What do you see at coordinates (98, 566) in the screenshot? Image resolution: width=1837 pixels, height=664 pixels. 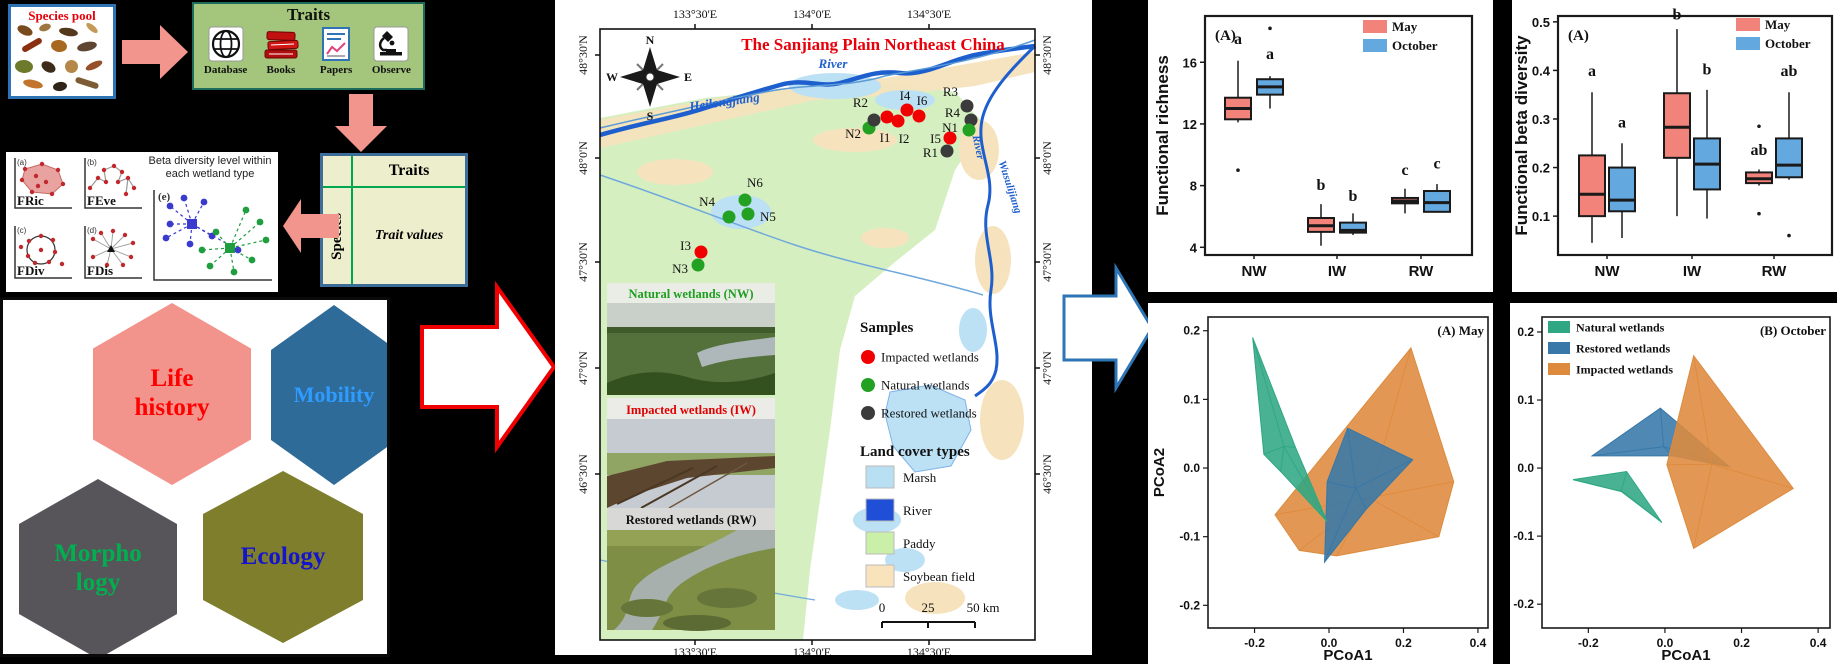 I see `hexagon-morphology: Morpho logy` at bounding box center [98, 566].